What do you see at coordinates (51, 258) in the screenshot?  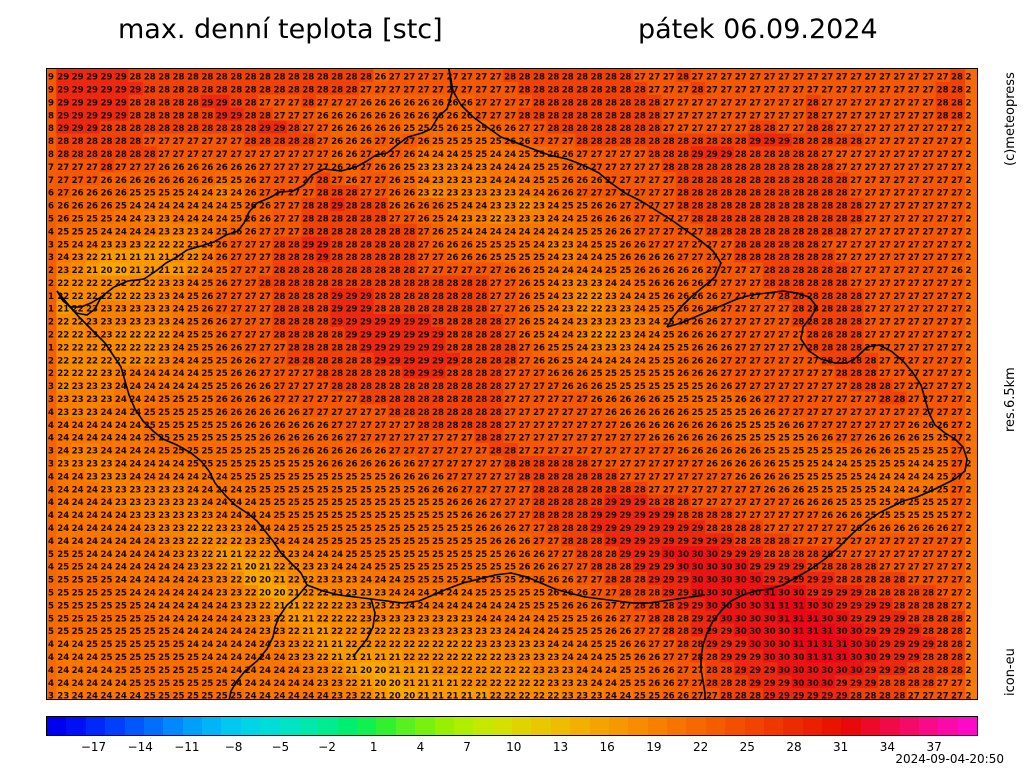 I see `temperature-value: 3` at bounding box center [51, 258].